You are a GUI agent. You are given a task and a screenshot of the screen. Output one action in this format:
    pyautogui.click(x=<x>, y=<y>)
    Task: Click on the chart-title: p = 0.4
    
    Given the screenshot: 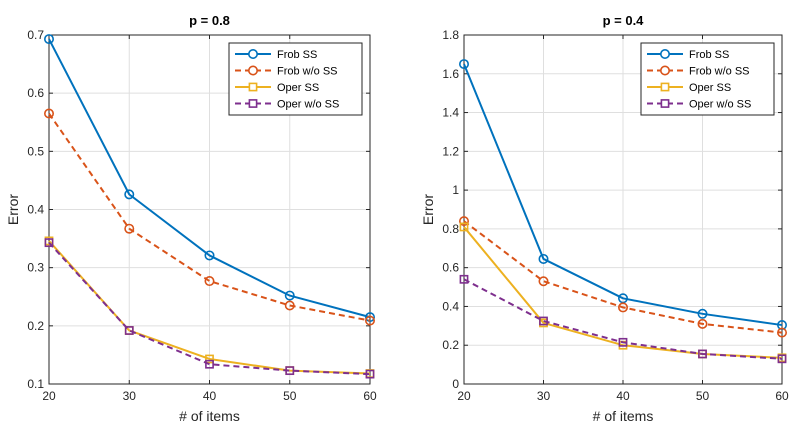 What is the action you would take?
    pyautogui.click(x=624, y=20)
    